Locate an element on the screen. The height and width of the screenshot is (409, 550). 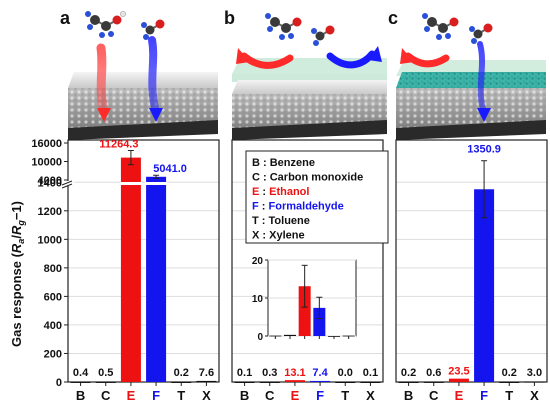
inset-bar-C is located at coordinates (290, 335).